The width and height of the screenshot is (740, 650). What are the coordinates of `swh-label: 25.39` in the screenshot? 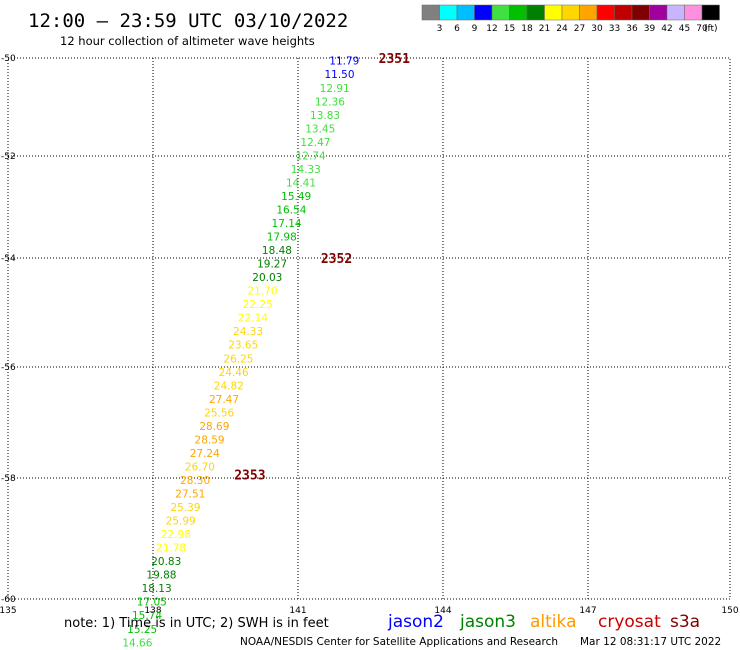 It's located at (185, 508).